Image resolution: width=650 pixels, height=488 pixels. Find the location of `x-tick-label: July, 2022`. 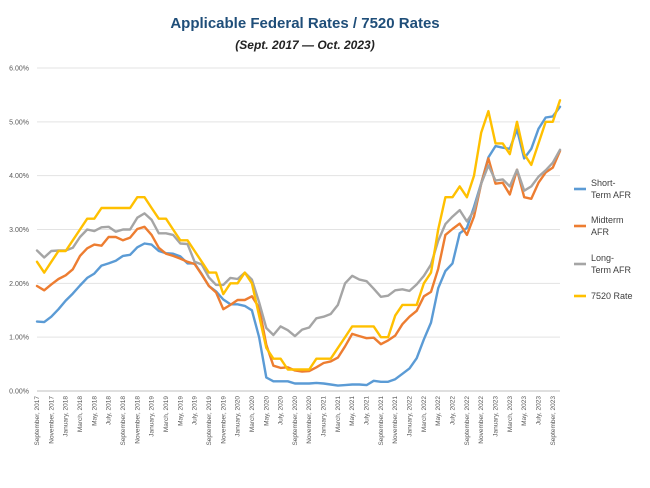

x-tick-label: July, 2022 is located at coordinates (453, 411).